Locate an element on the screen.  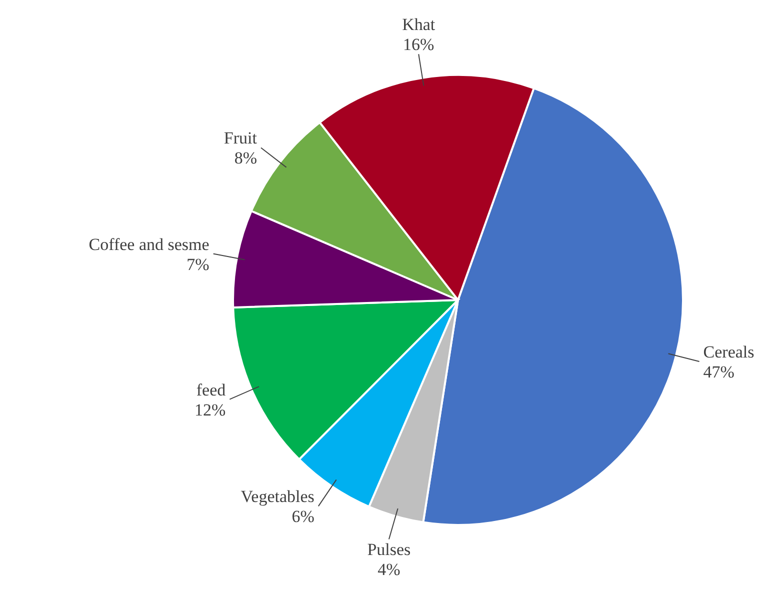
slice-label: Pulses is located at coordinates (389, 550).